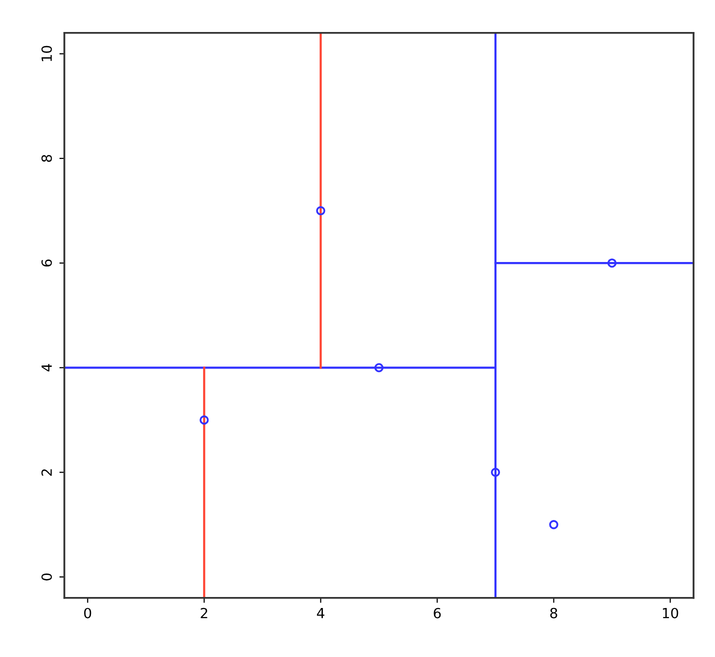  What do you see at coordinates (204, 613) in the screenshot?
I see `x-tick-label: 2` at bounding box center [204, 613].